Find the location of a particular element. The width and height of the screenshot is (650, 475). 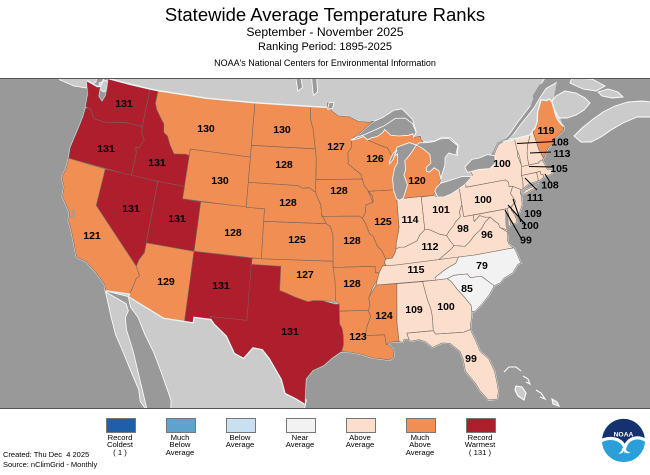

svg-text: 126 is located at coordinates (375, 159).